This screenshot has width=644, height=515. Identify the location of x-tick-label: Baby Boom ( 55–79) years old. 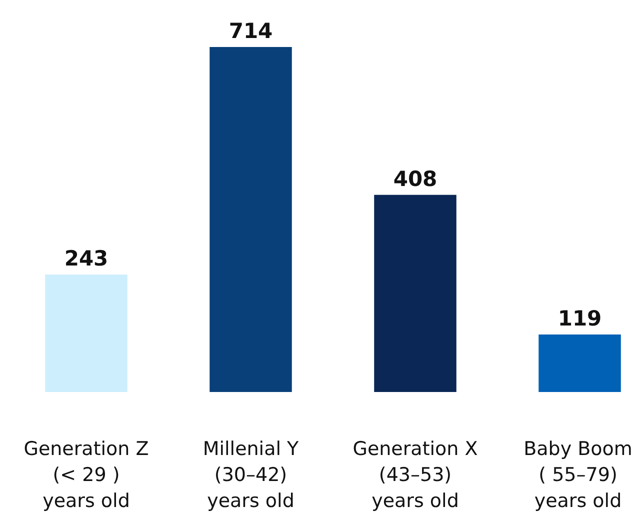
(578, 475).